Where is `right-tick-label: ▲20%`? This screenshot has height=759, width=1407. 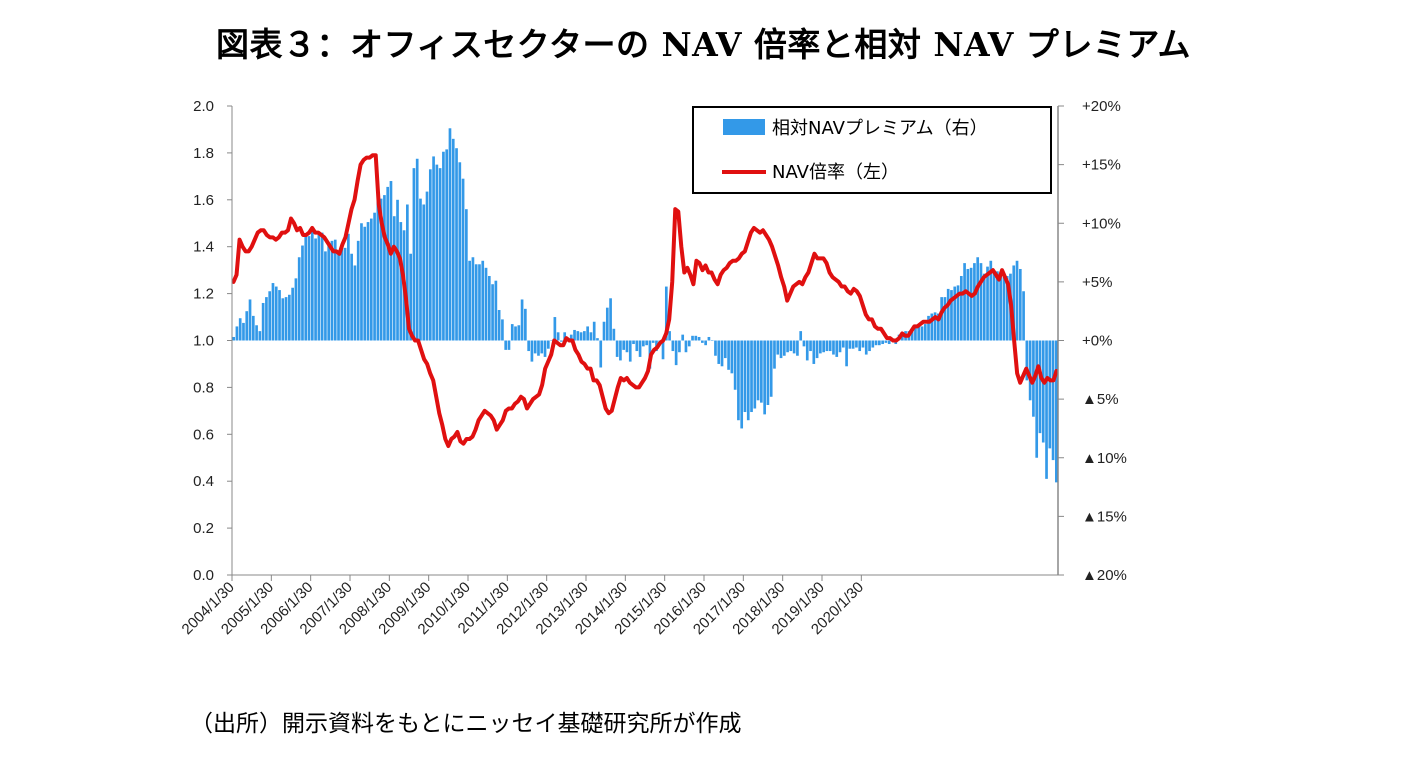
right-tick-label: ▲20% is located at coordinates (1104, 575).